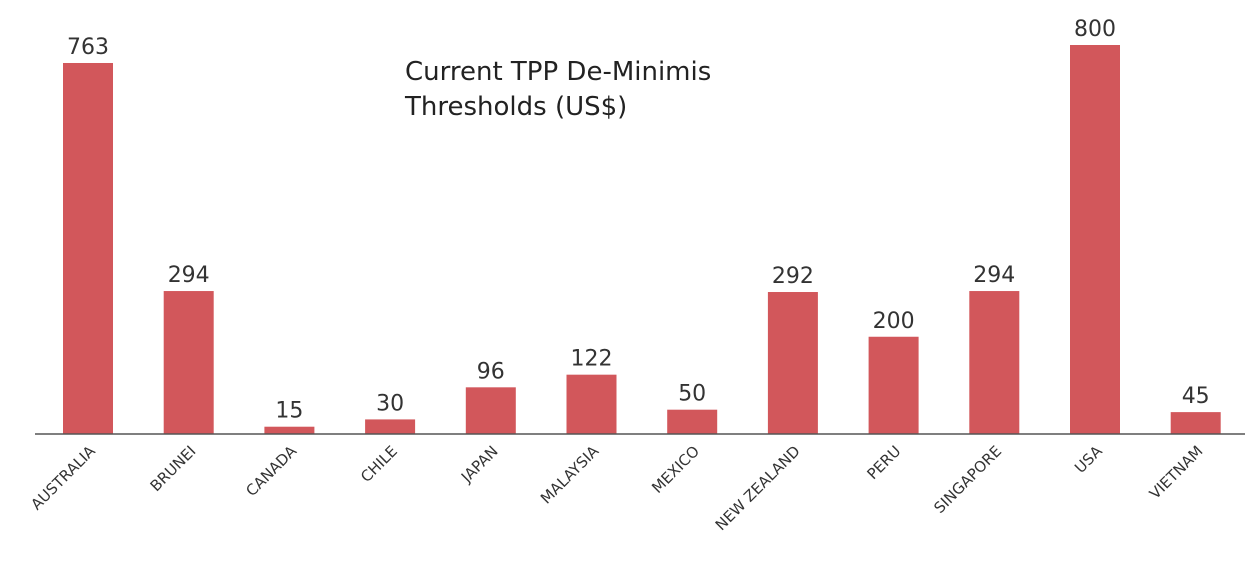 This screenshot has height=564, width=1245. What do you see at coordinates (88, 47) in the screenshot?
I see `value-label: 763` at bounding box center [88, 47].